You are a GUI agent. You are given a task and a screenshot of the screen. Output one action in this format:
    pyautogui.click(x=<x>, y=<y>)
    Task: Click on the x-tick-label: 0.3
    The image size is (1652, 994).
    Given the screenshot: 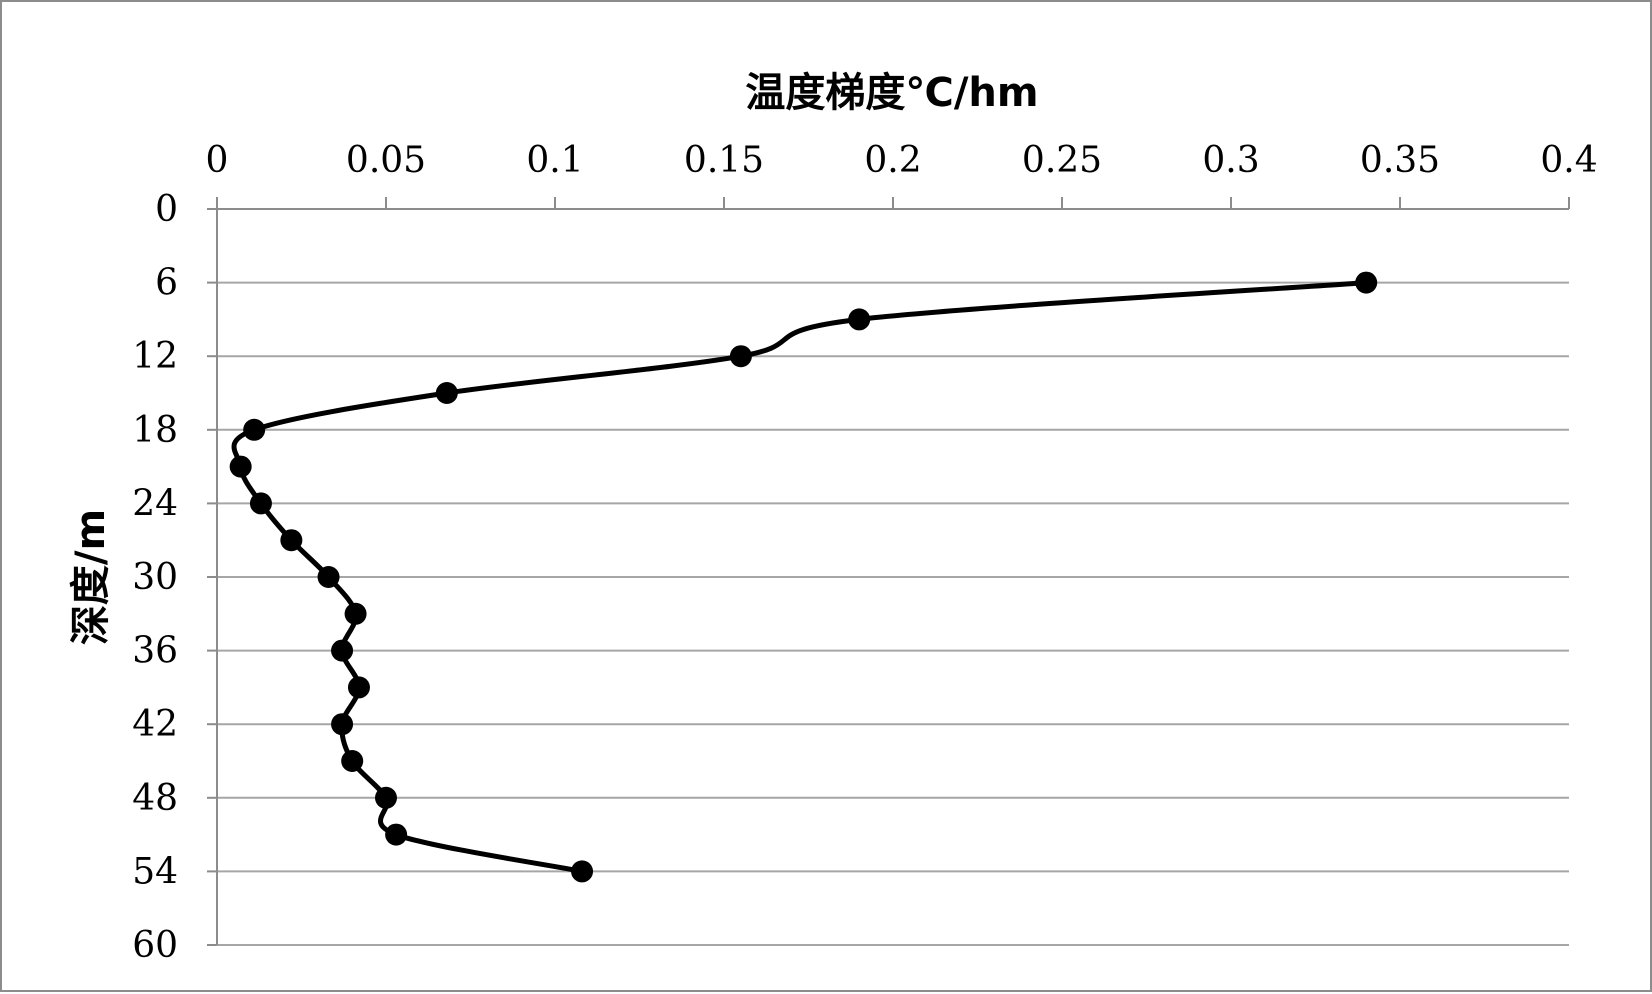 What is the action you would take?
    pyautogui.click(x=1230, y=160)
    